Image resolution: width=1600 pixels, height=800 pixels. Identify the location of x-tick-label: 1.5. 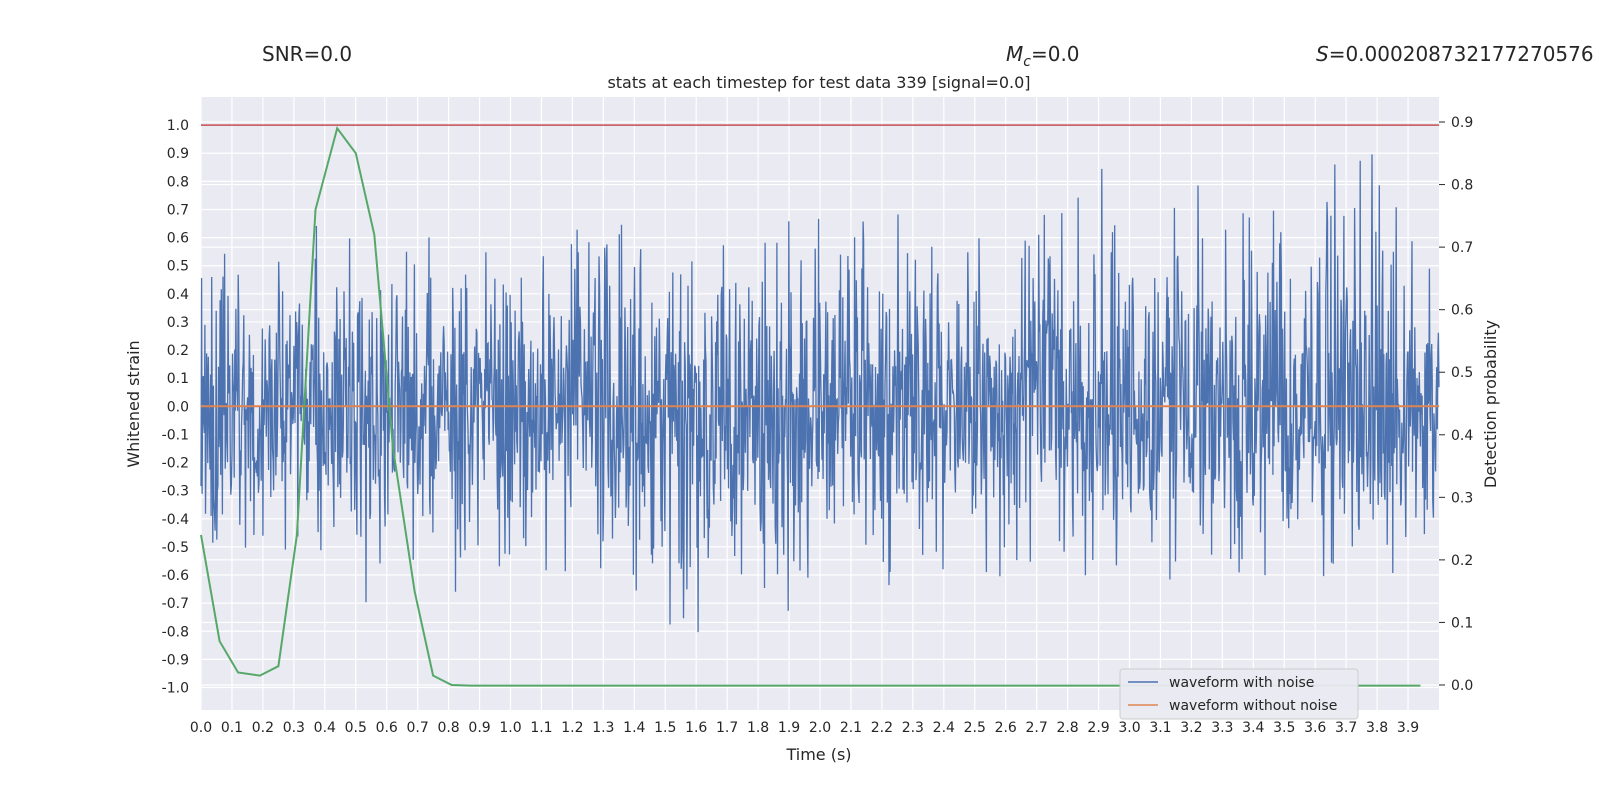
(665, 728).